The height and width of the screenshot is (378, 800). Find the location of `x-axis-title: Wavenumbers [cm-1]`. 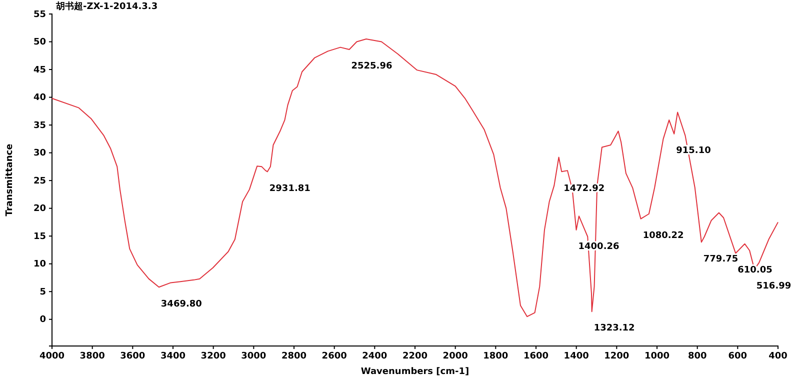

x-axis-title: Wavenumbers [cm-1] is located at coordinates (415, 372).